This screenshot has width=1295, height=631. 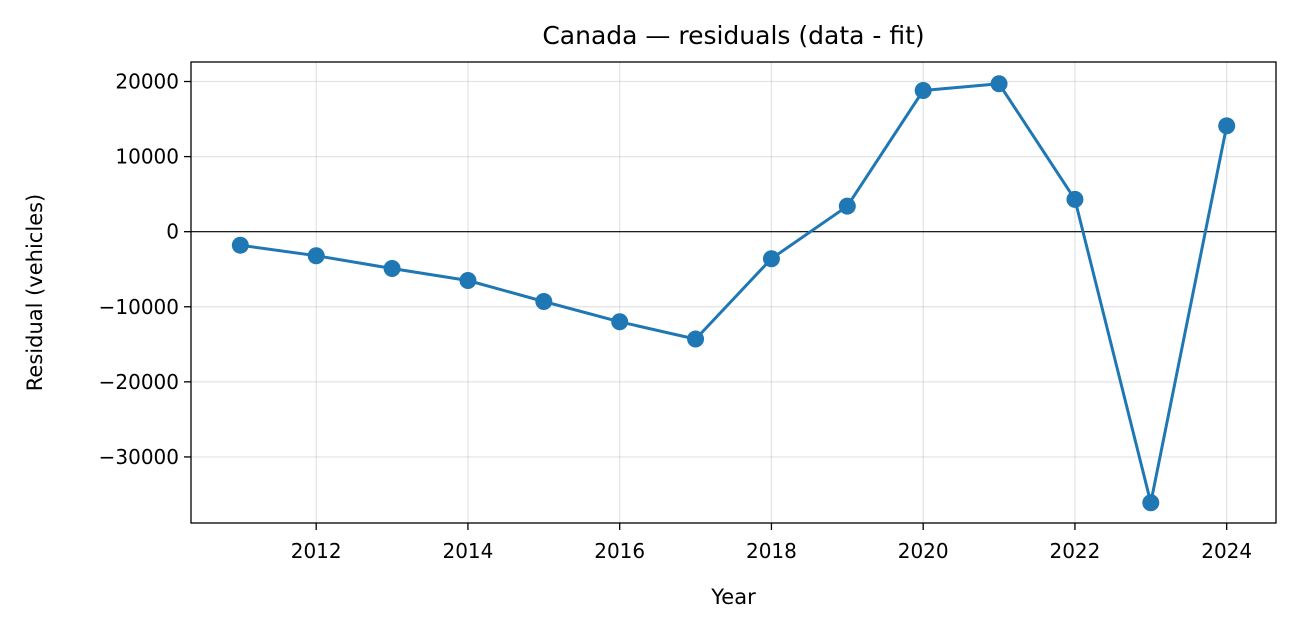 What do you see at coordinates (619, 551) in the screenshot?
I see `x-tick-label: 2016` at bounding box center [619, 551].